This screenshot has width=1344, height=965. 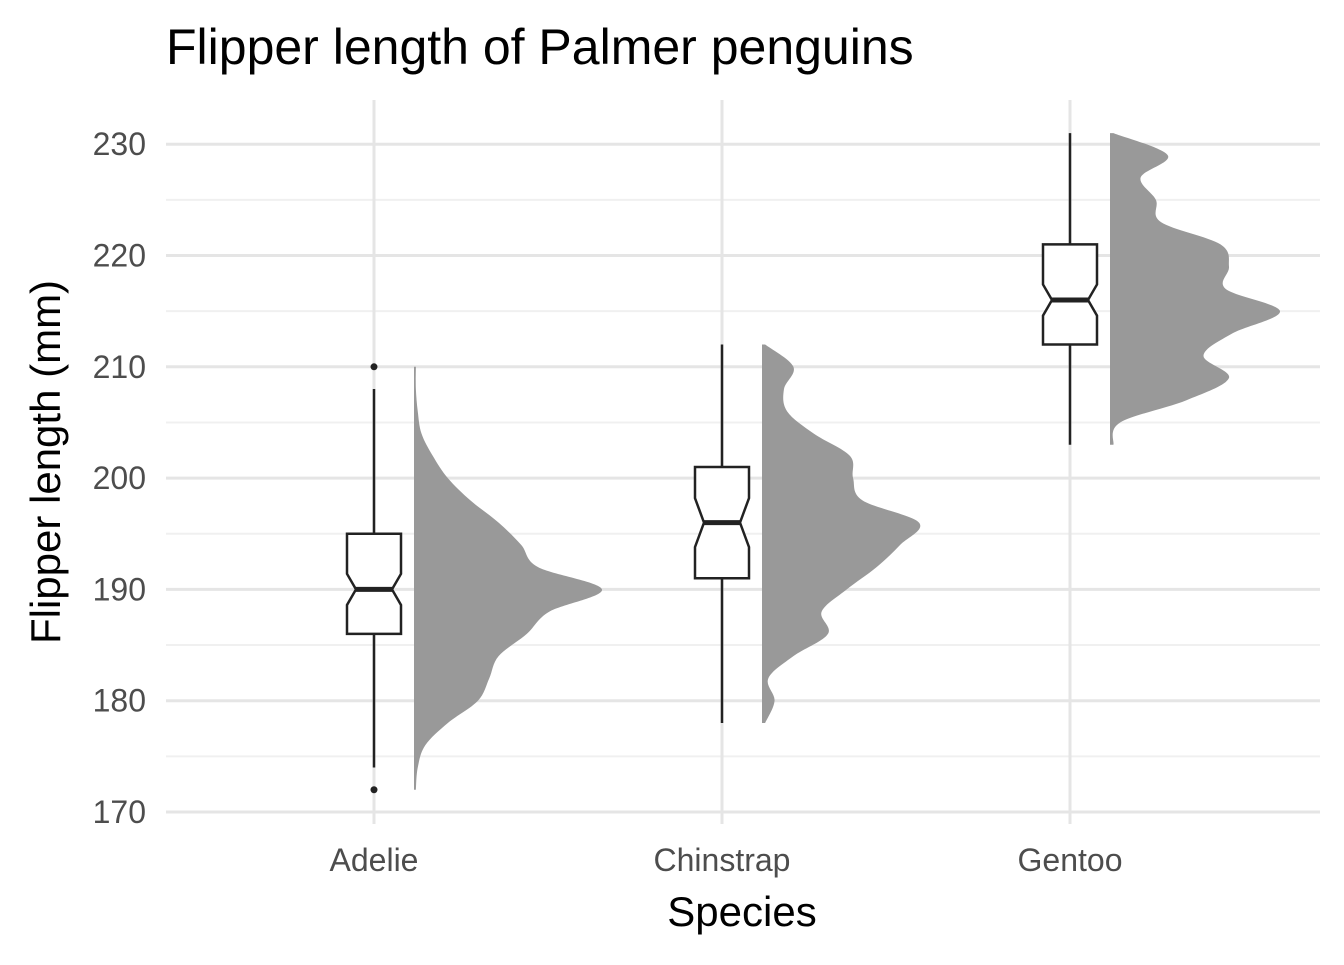 What do you see at coordinates (119, 589) in the screenshot?
I see `y-tick-label: 190` at bounding box center [119, 589].